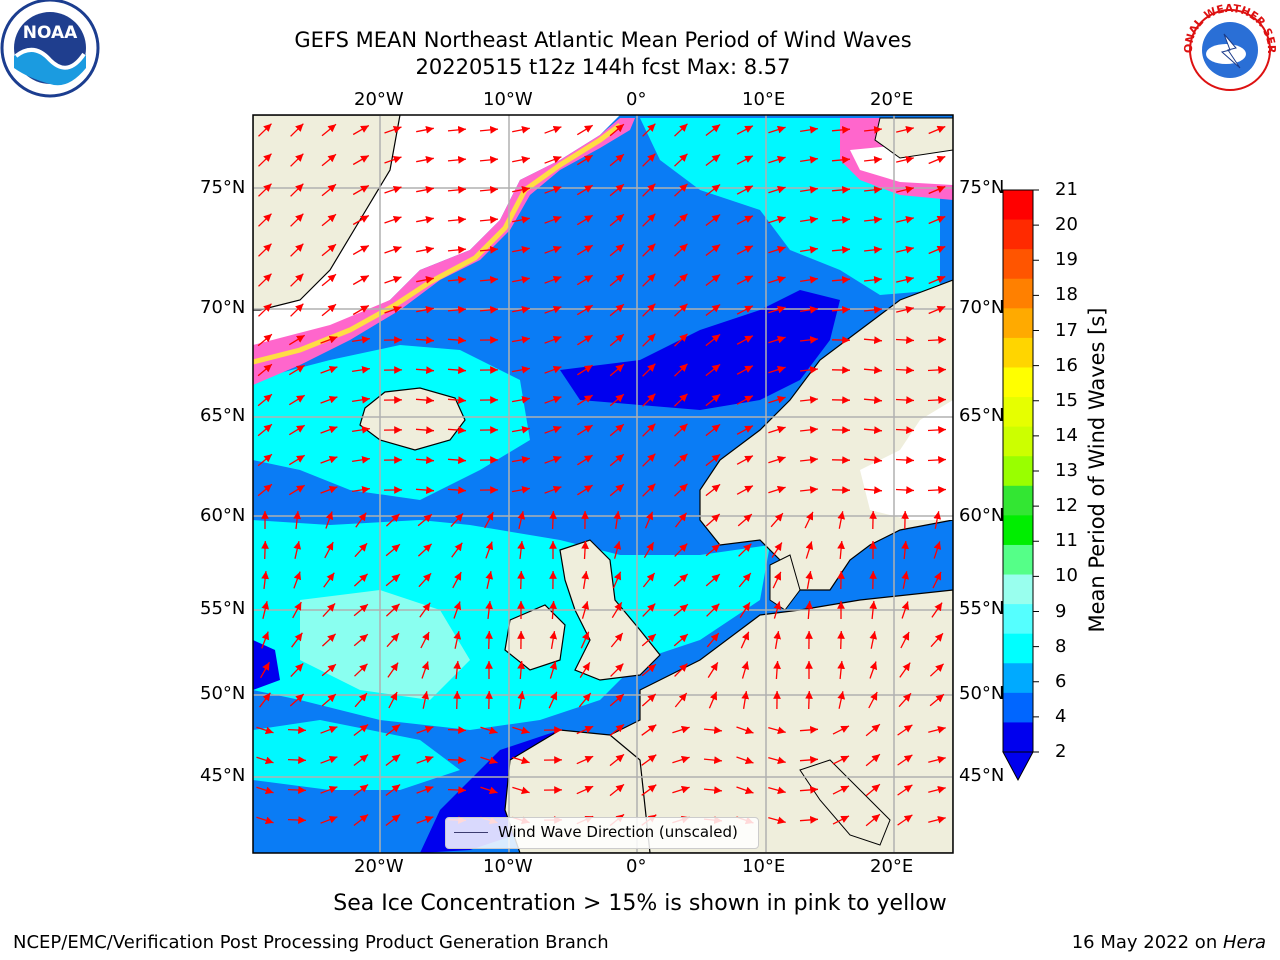 The height and width of the screenshot is (960, 1280). Describe the element at coordinates (223, 693) in the screenshot. I see `lat-tick-left-50n: 50°N` at that location.